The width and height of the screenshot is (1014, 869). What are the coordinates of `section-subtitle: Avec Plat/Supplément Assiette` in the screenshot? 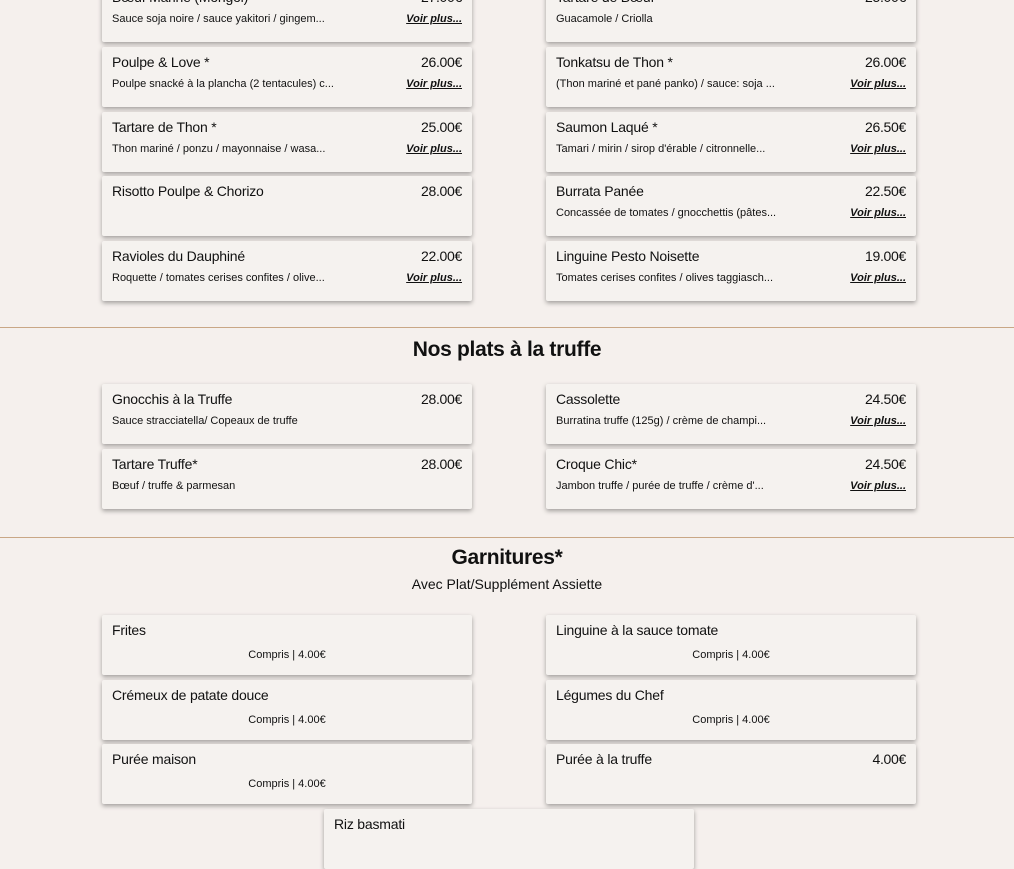 It's located at (507, 584).